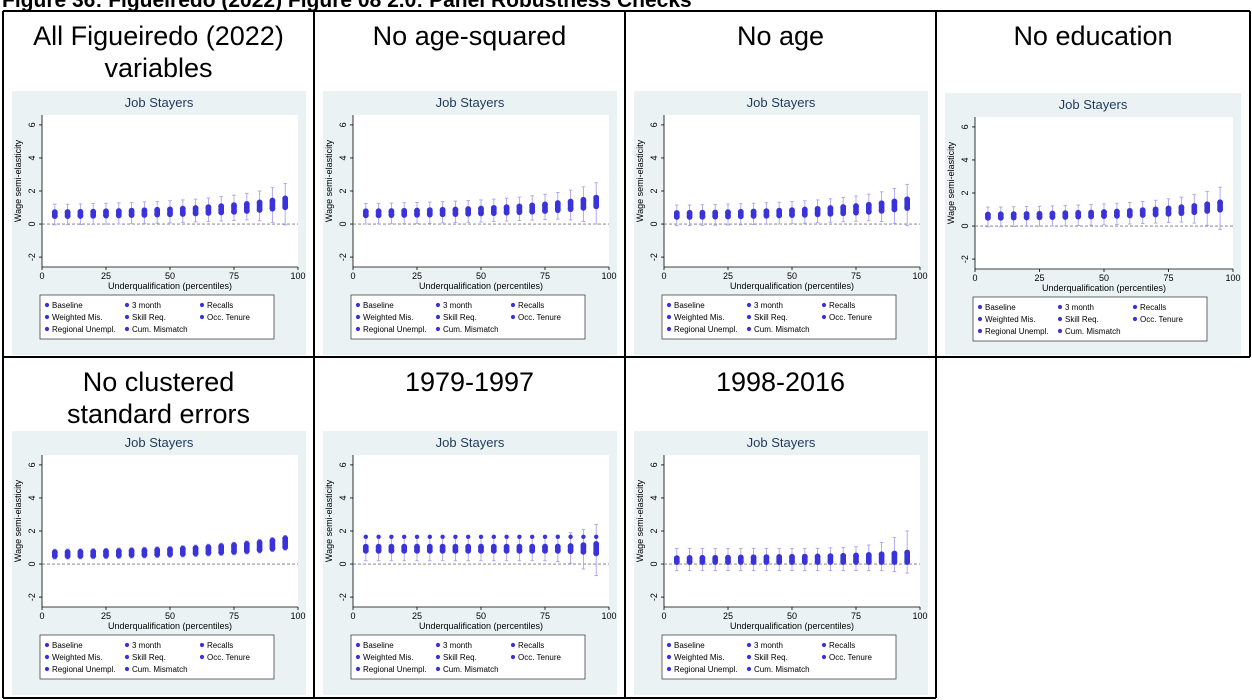  I want to click on chart-title: Job Stayers, so click(781, 442).